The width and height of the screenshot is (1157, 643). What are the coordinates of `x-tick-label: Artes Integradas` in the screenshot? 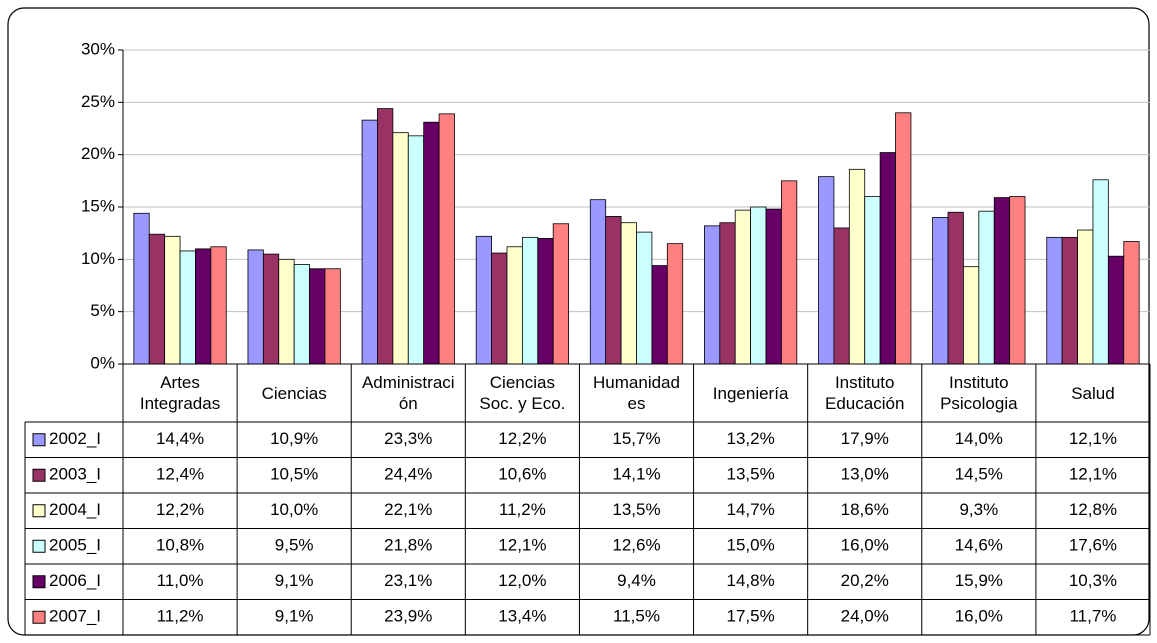 It's located at (180, 393).